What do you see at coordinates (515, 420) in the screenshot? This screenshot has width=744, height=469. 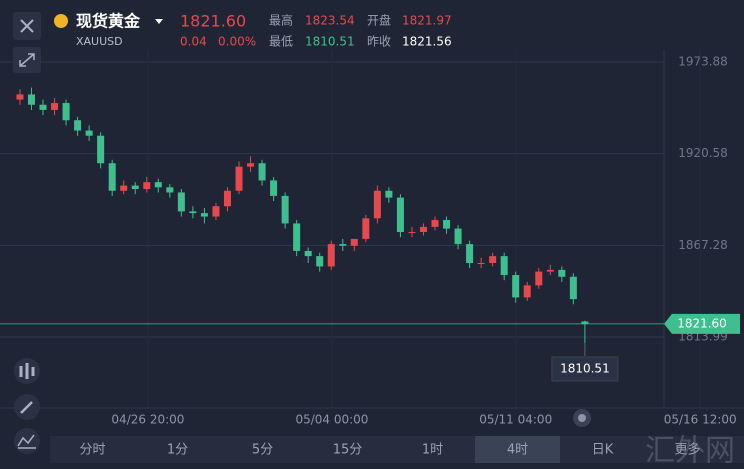 I see `x-tick-label: 05/11 04:00` at bounding box center [515, 420].